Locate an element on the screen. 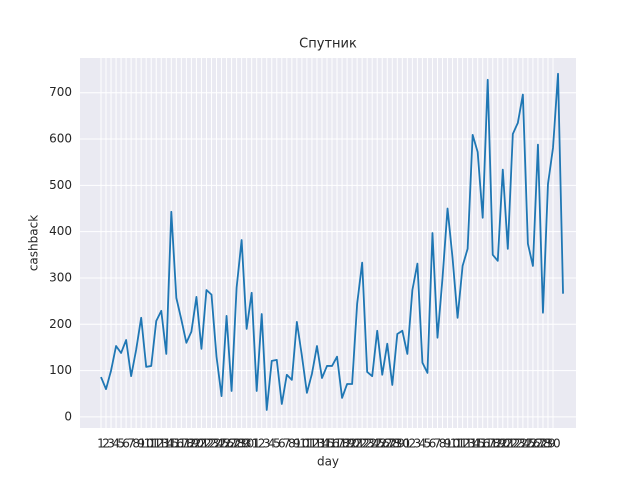 The height and width of the screenshot is (484, 640). y-tick-label: 300 is located at coordinates (60, 277).